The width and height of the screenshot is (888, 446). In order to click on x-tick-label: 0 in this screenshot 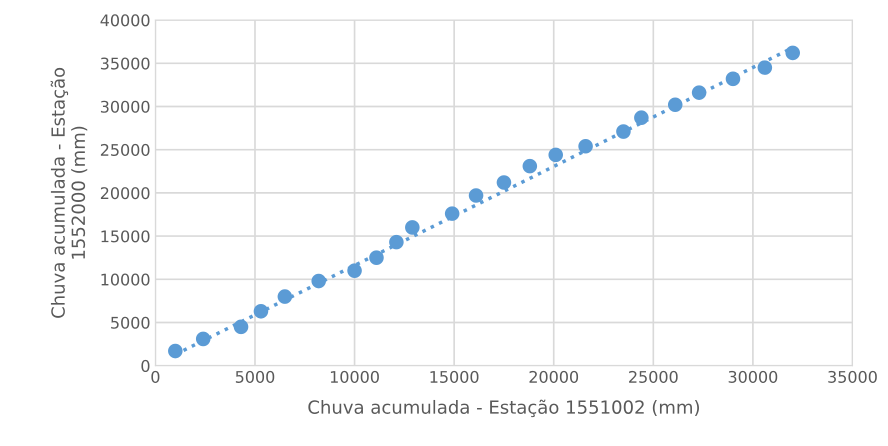, I will do `click(155, 376)`.